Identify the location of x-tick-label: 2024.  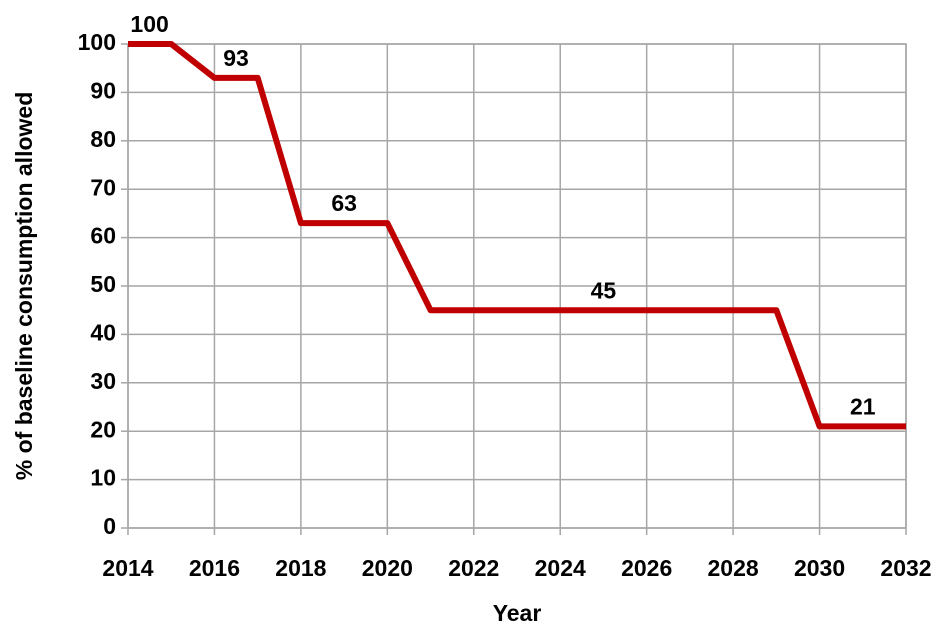
(560, 568).